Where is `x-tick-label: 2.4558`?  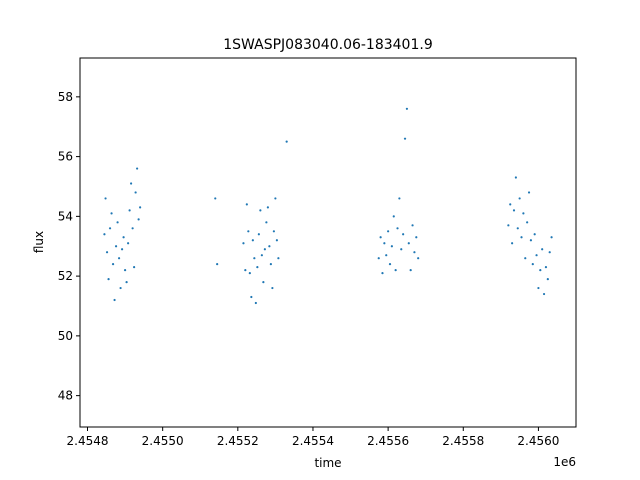 x-tick-label: 2.4558 is located at coordinates (463, 441).